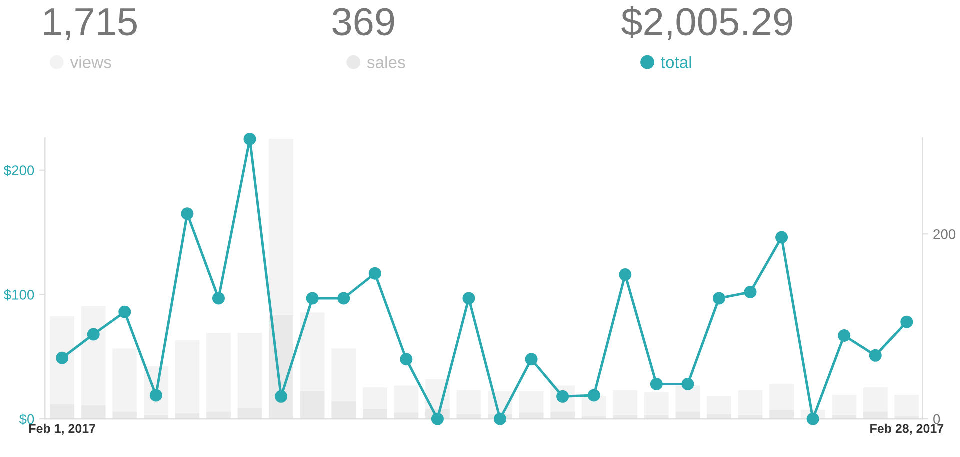 Image resolution: width=960 pixels, height=457 pixels. What do you see at coordinates (707, 23) in the screenshot?
I see `text: $2,005.29` at bounding box center [707, 23].